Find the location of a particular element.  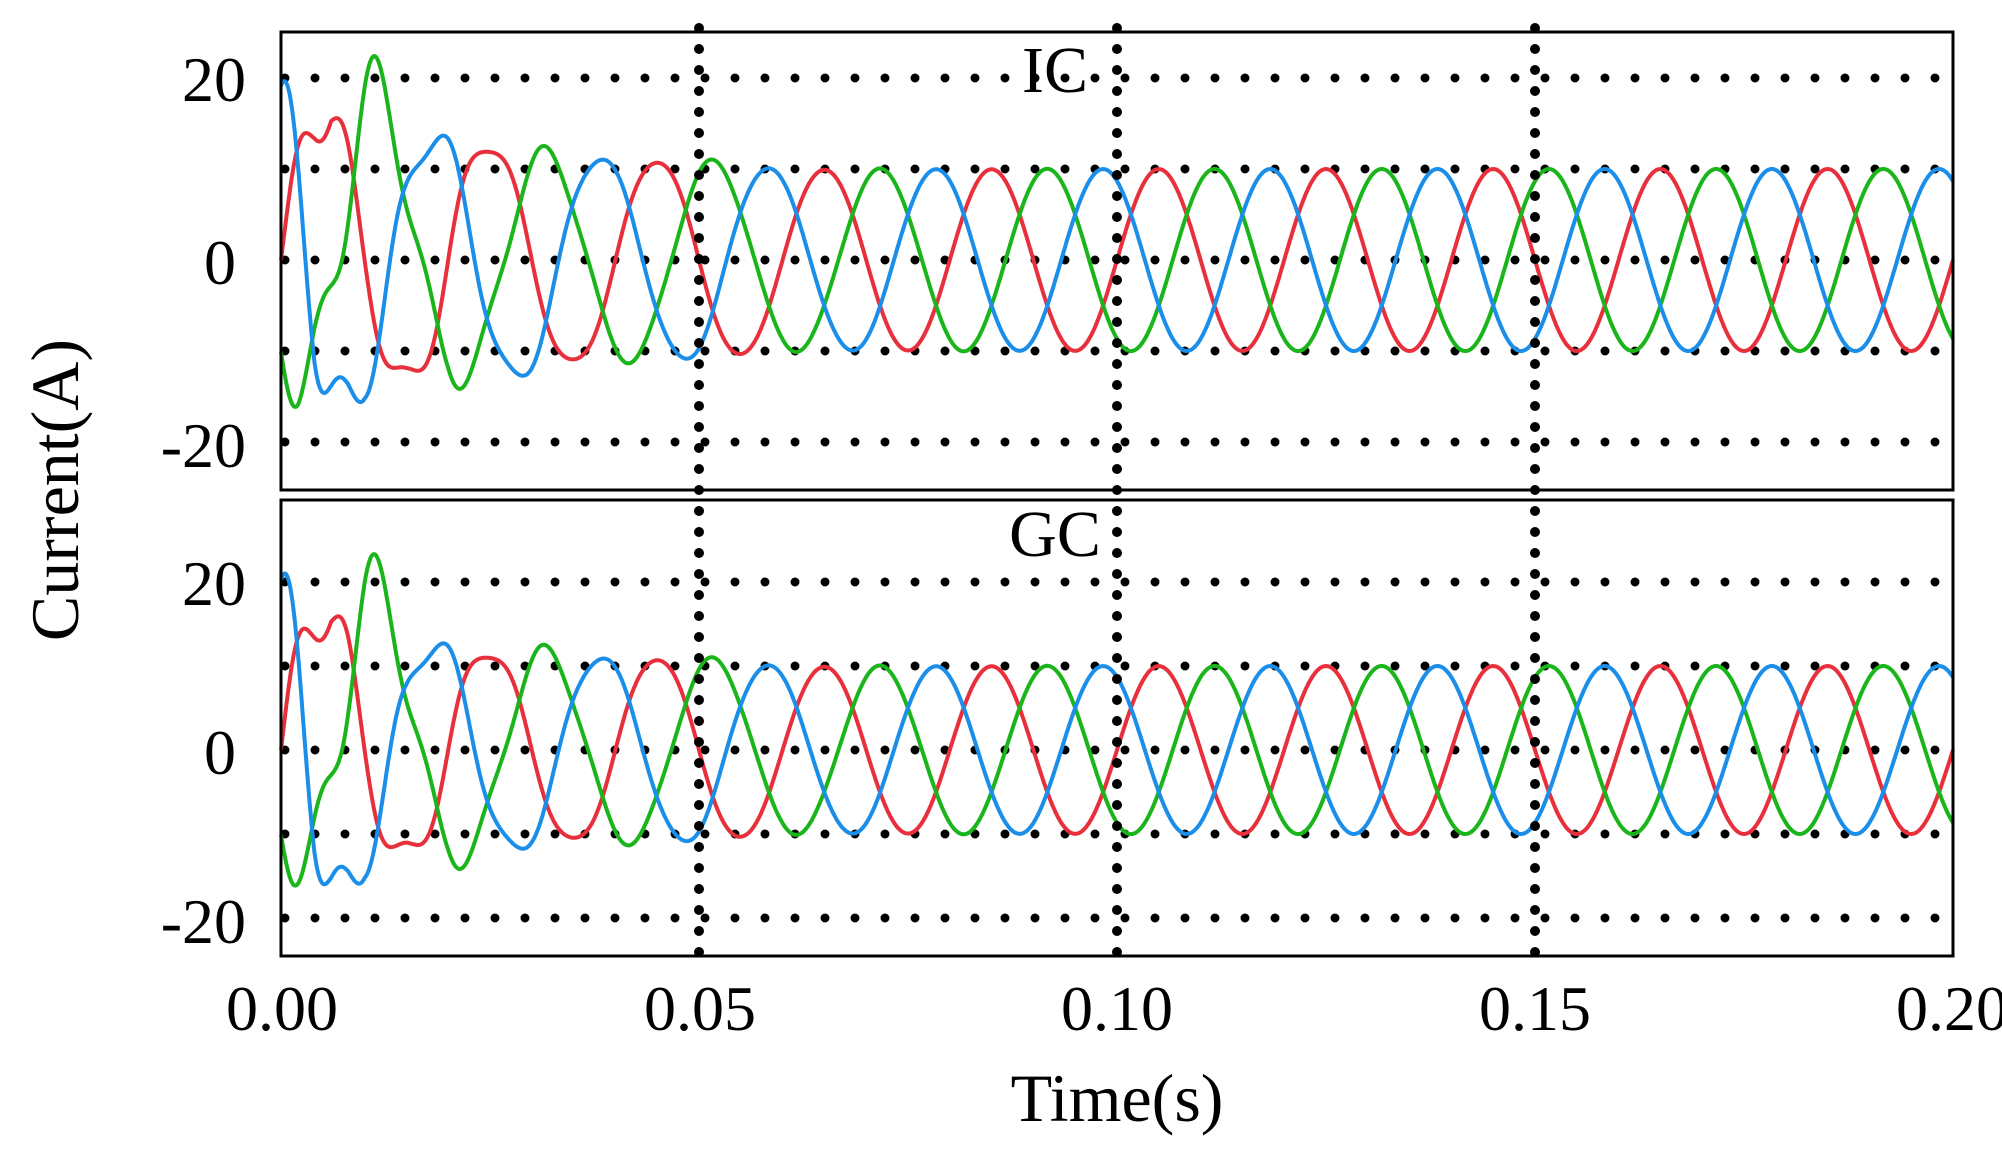

panel-gc-y-tick-20: 20 is located at coordinates (214, 583).